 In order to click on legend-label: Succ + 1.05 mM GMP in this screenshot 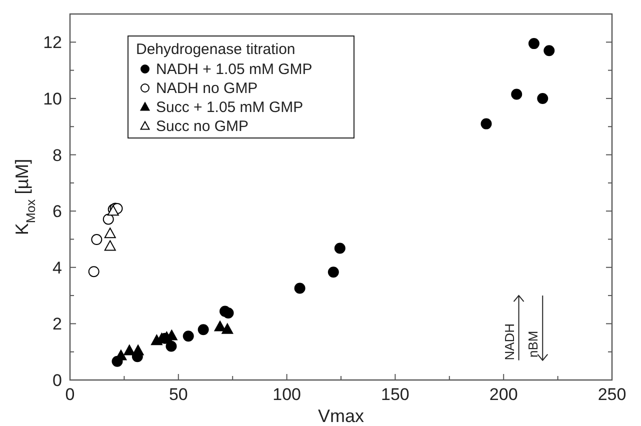, I will do `click(230, 107)`.